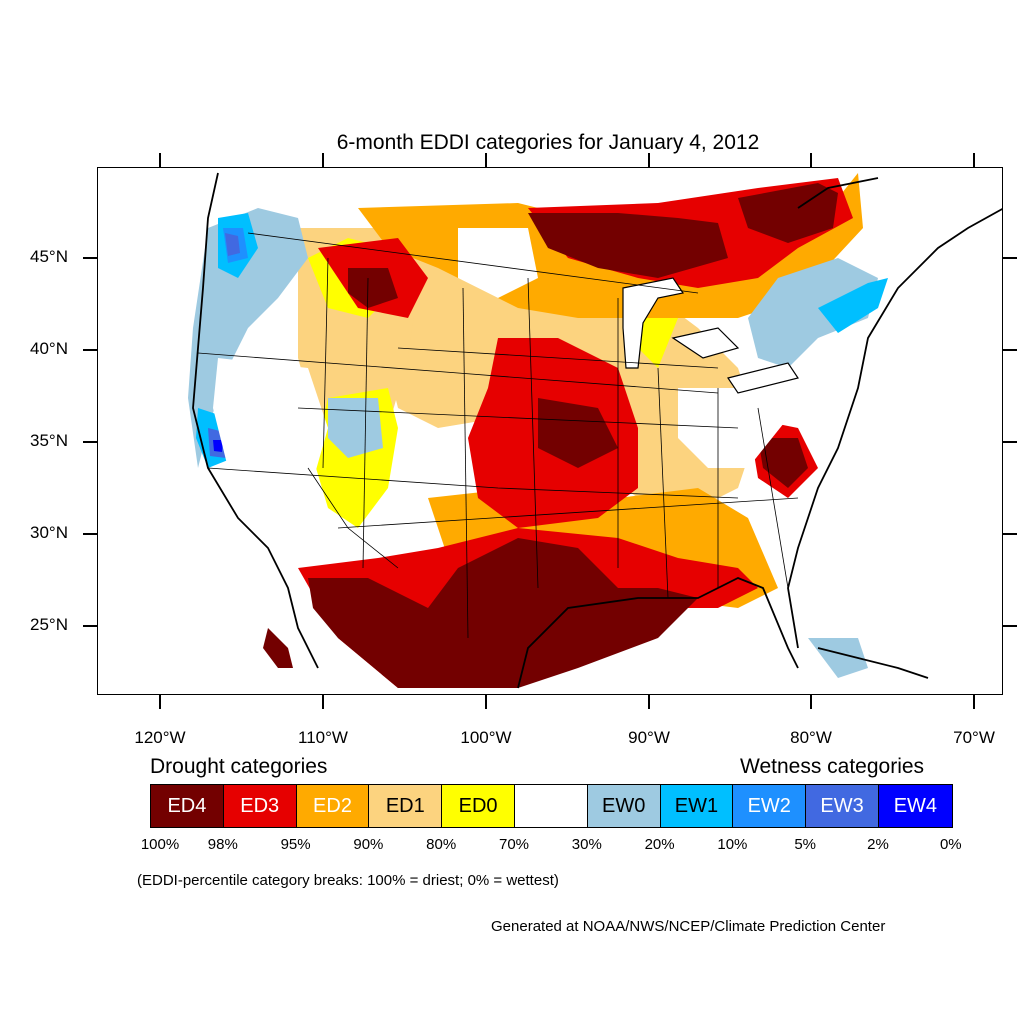  What do you see at coordinates (222, 844) in the screenshot?
I see `percentile-label: 98%` at bounding box center [222, 844].